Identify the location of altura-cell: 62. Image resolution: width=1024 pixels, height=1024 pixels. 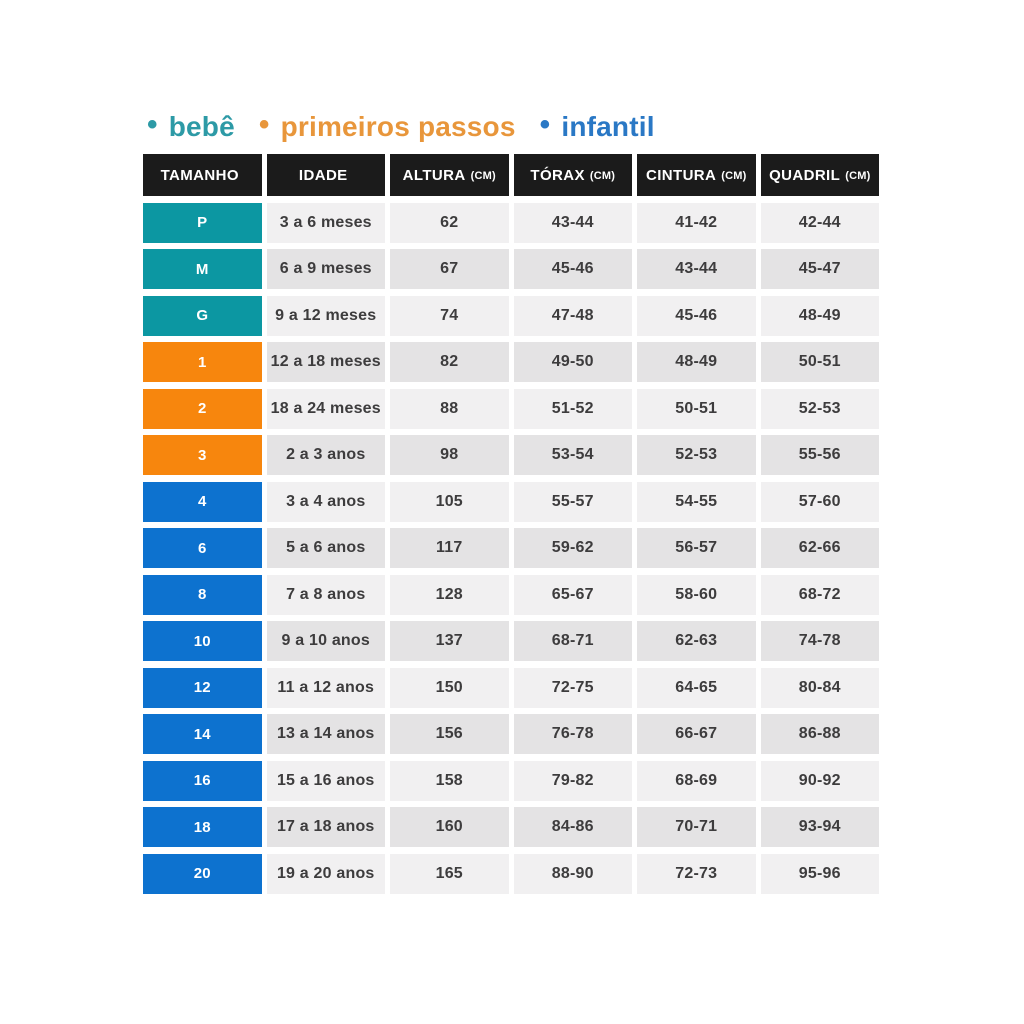
(449, 222).